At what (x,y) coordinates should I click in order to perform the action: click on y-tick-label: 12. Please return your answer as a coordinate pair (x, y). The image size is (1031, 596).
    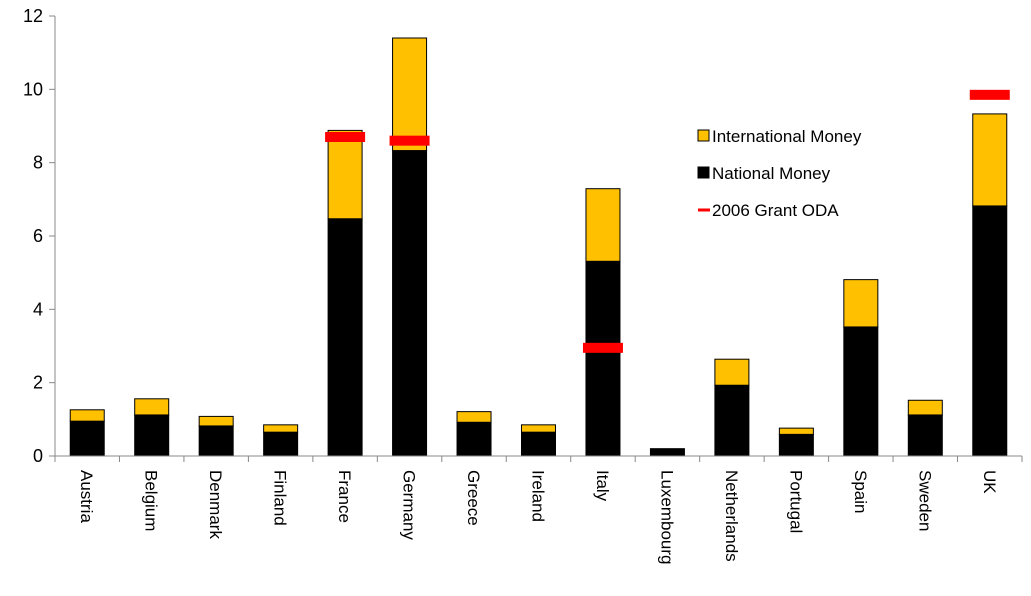
    Looking at the image, I should click on (33, 16).